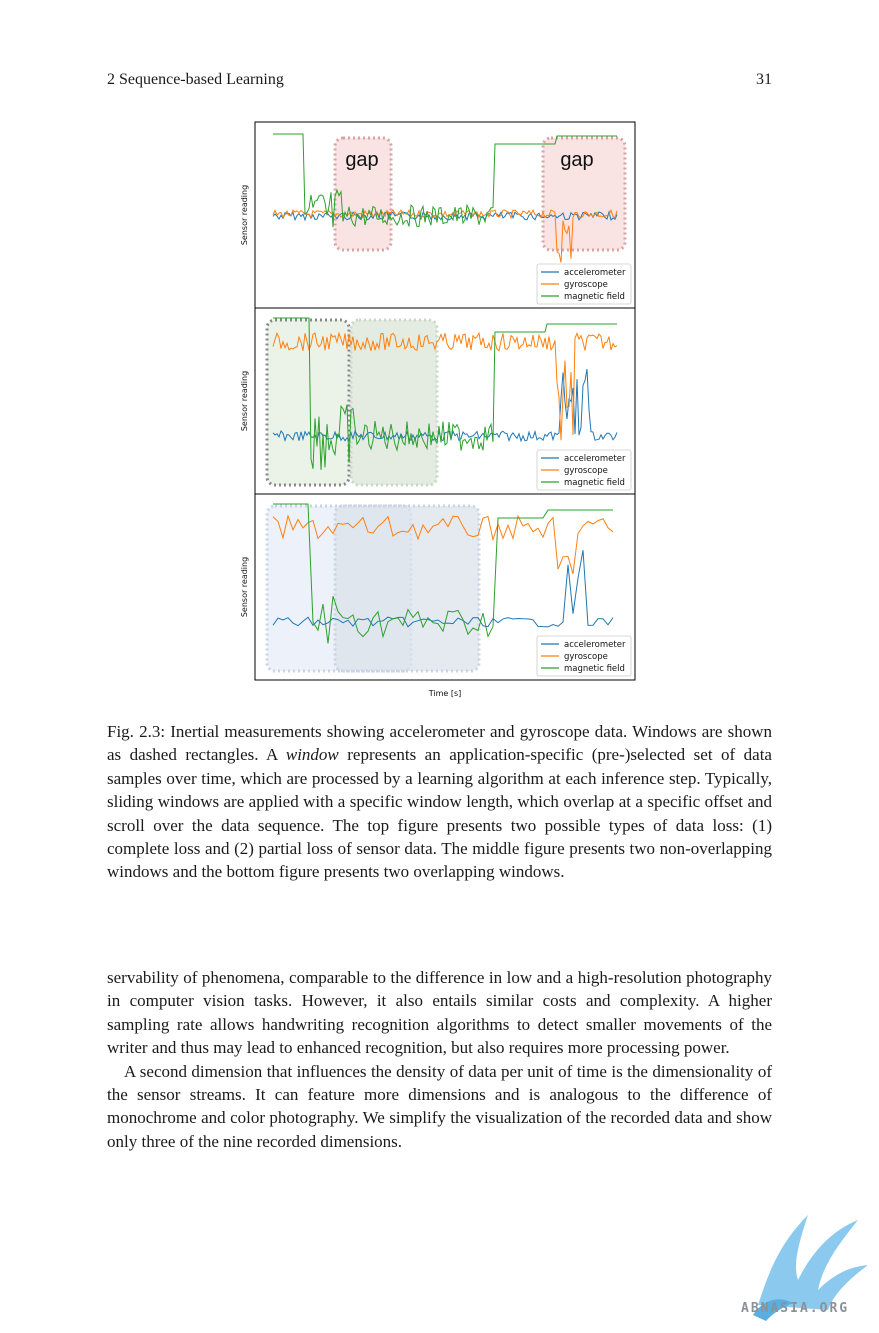 This screenshot has width=879, height=1333. Describe the element at coordinates (363, 194) in the screenshot. I see `gap-region` at that location.